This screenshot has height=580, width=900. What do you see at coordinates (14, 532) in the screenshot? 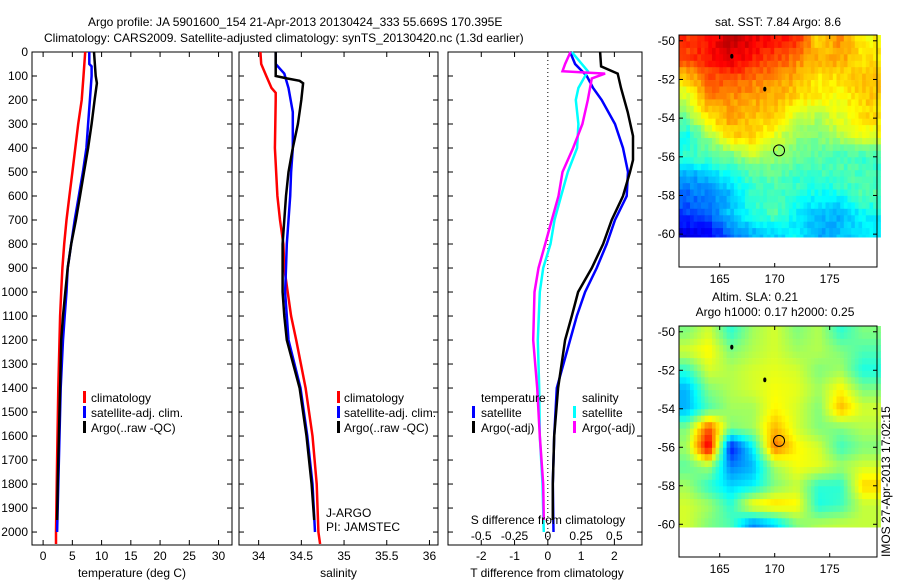
I see `y-tick-label: 2000` at bounding box center [14, 532].